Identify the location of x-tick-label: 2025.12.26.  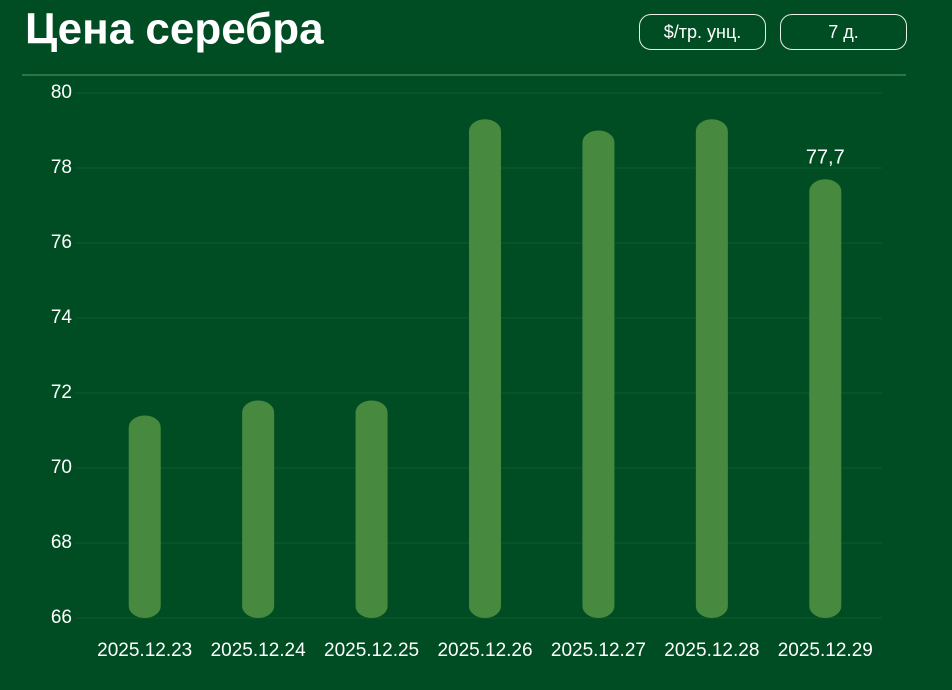
(484, 650).